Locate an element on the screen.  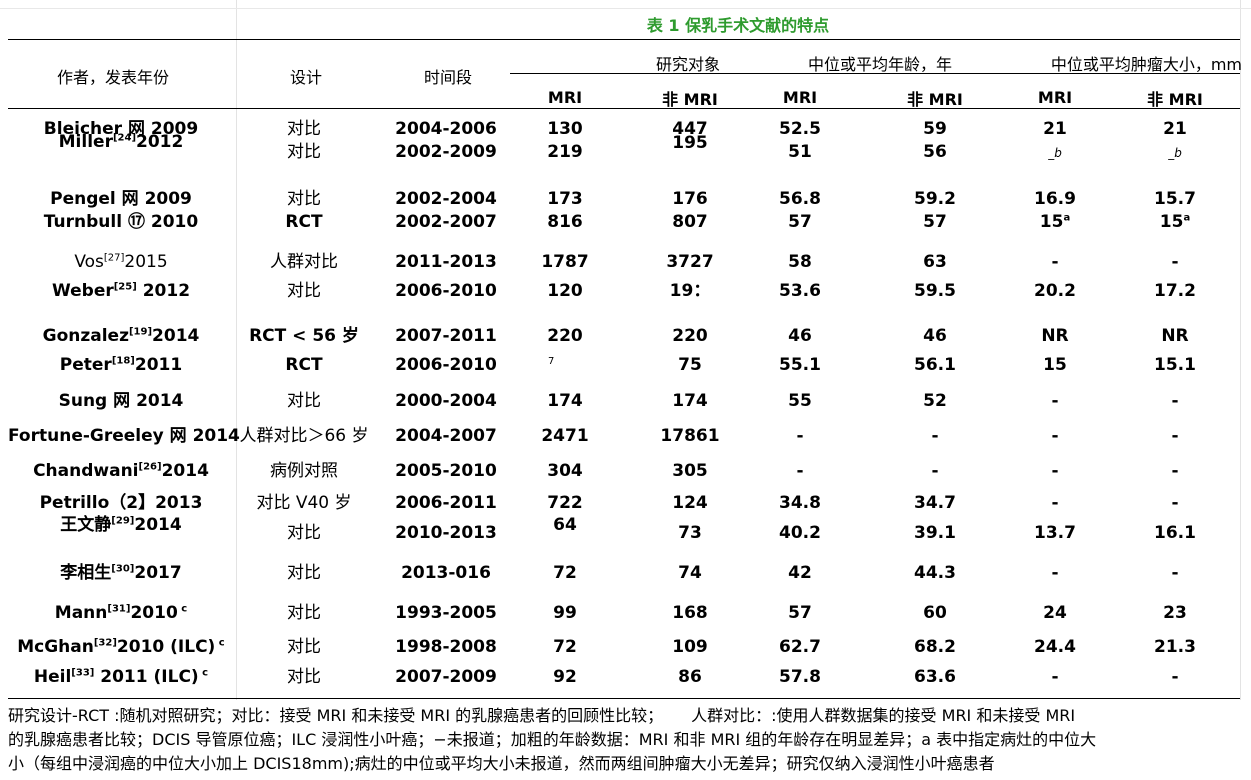
cell-size-mri: 15 is located at coordinates (1055, 365).